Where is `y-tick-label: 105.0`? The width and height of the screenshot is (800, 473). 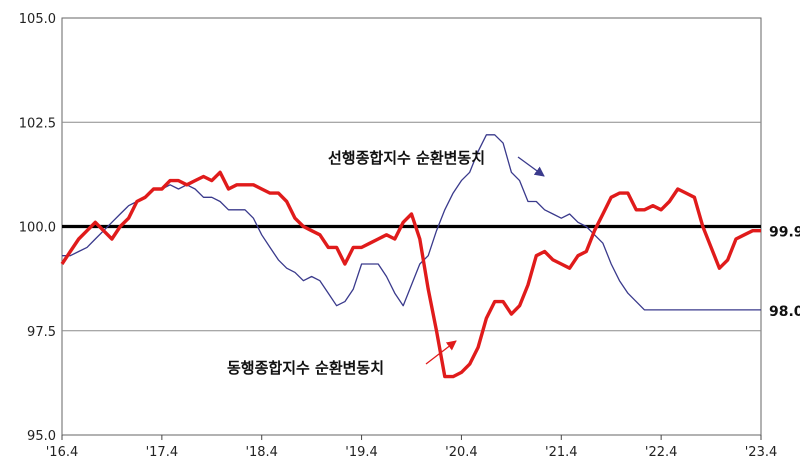
y-tick-label: 105.0 is located at coordinates (37, 19).